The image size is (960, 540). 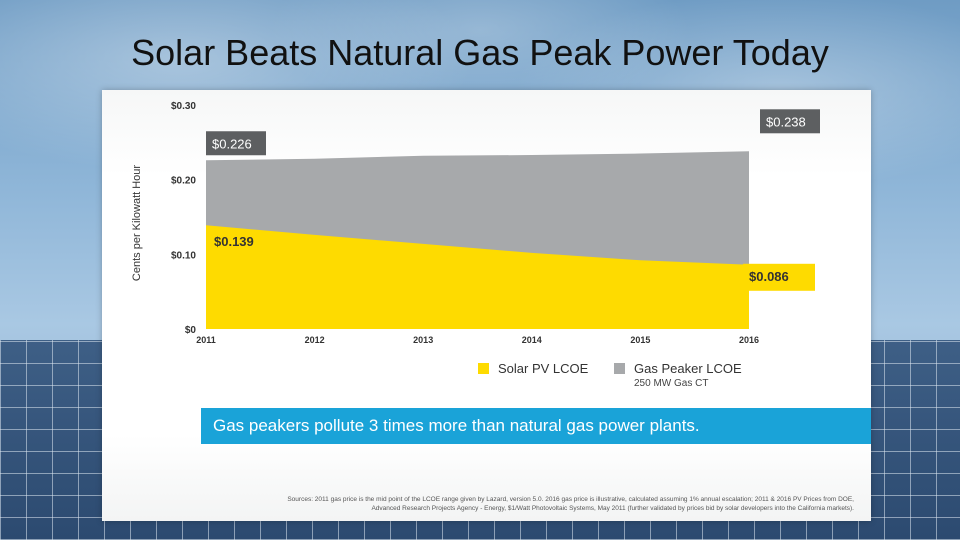 What do you see at coordinates (543, 368) in the screenshot?
I see `legend-label-solar: Solar PV LCOE` at bounding box center [543, 368].